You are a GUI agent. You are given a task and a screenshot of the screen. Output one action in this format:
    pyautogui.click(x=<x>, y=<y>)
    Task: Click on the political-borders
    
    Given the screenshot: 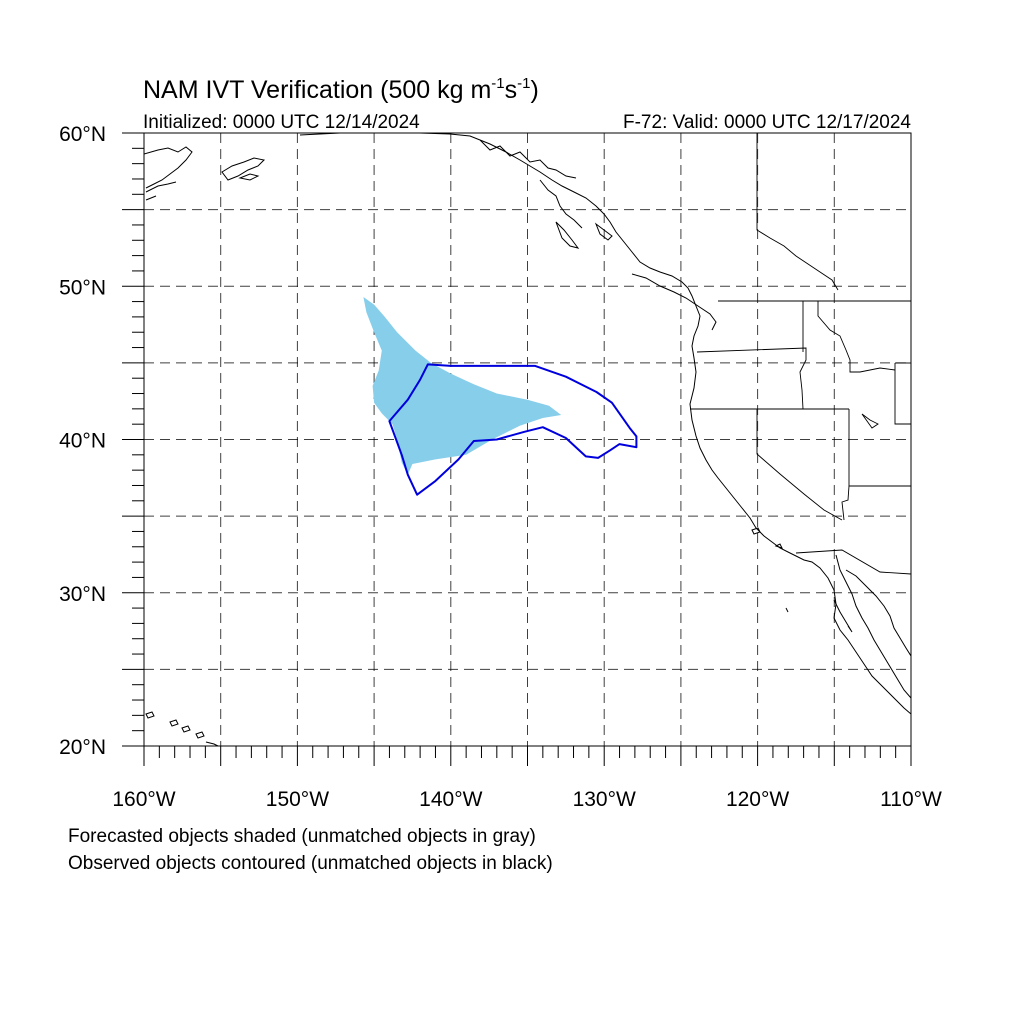 What is the action you would take?
    pyautogui.click(x=800, y=354)
    